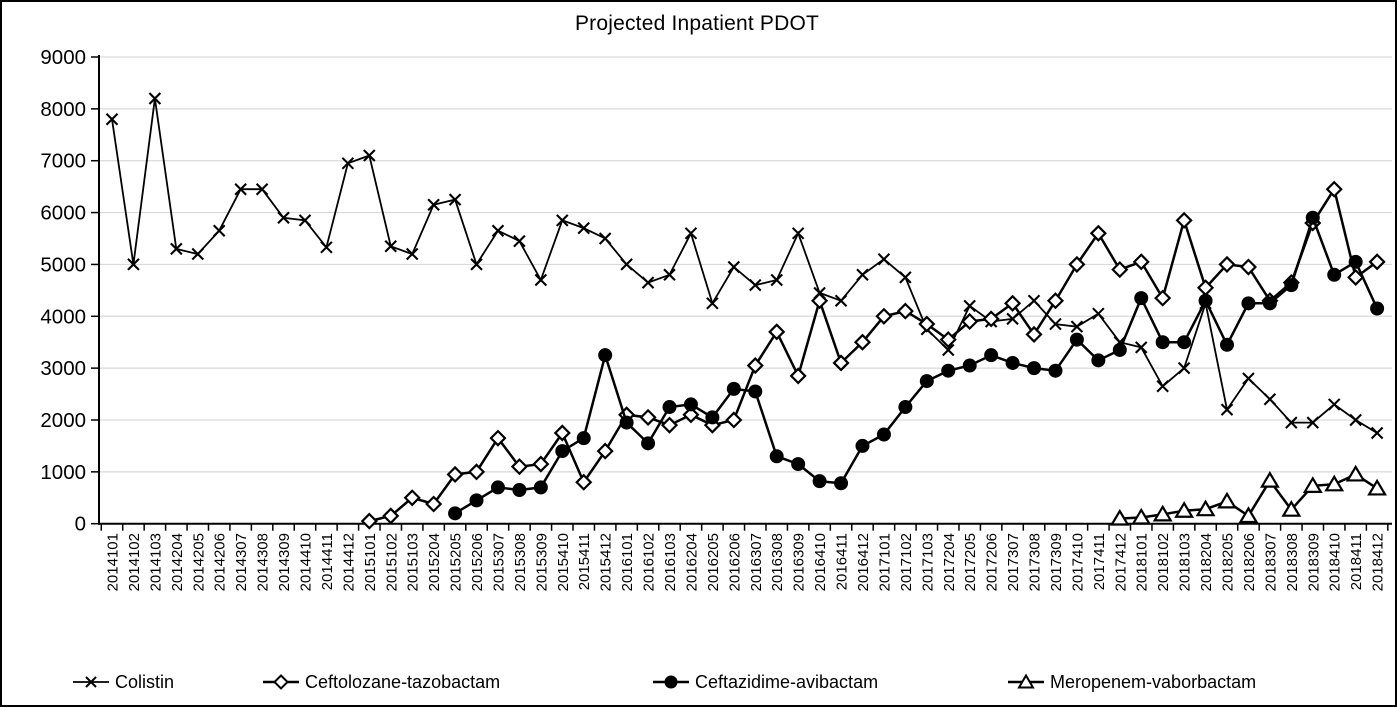 This screenshot has width=1397, height=707. Describe the element at coordinates (606, 562) in the screenshot. I see `x-tick-label: 2015412` at that location.